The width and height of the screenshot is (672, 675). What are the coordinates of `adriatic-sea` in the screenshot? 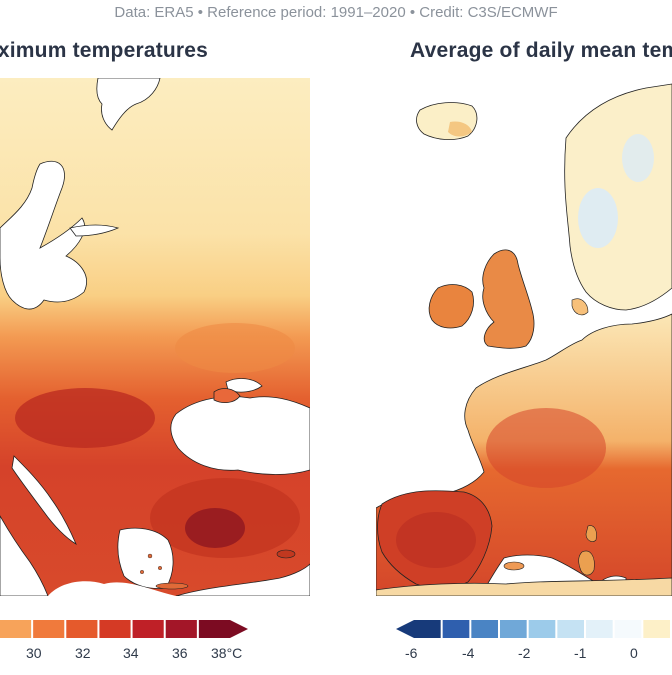 It's located at (44, 500).